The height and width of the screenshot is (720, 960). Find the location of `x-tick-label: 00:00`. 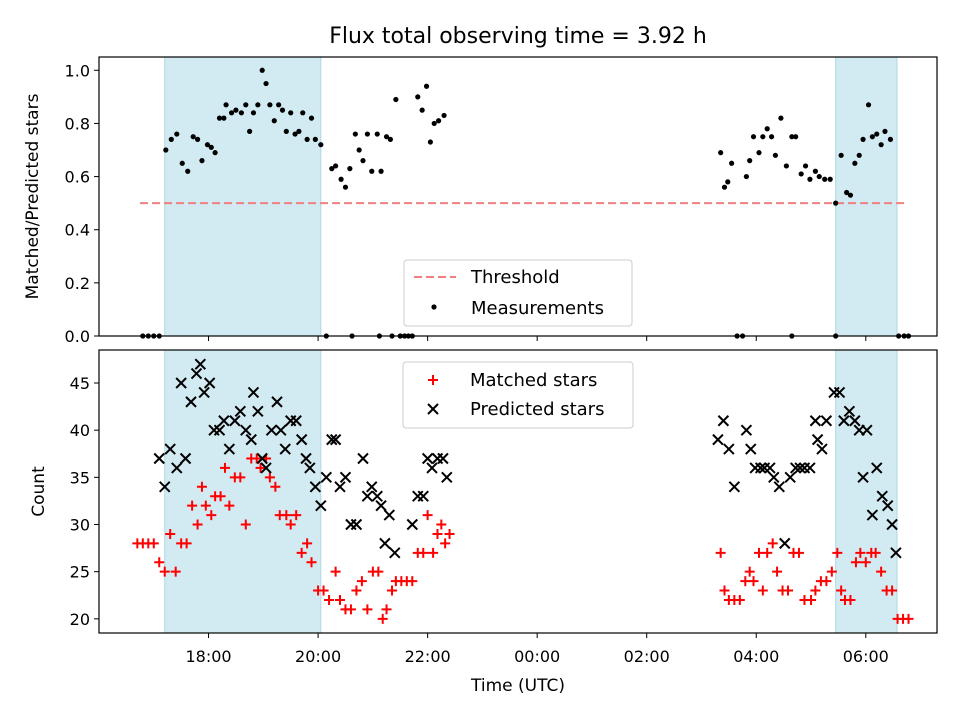

x-tick-label: 00:00 is located at coordinates (537, 656).